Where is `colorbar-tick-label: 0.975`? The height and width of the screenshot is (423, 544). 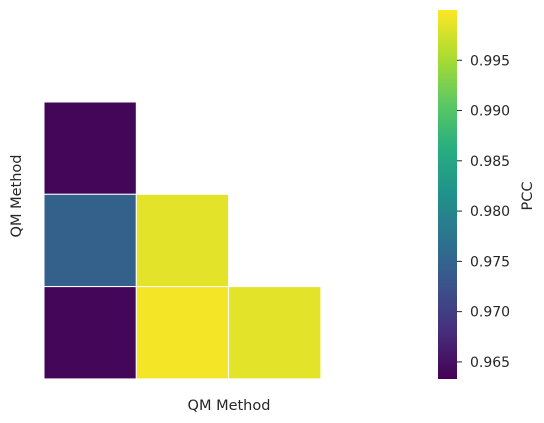 colorbar-tick-label: 0.975 is located at coordinates (490, 262).